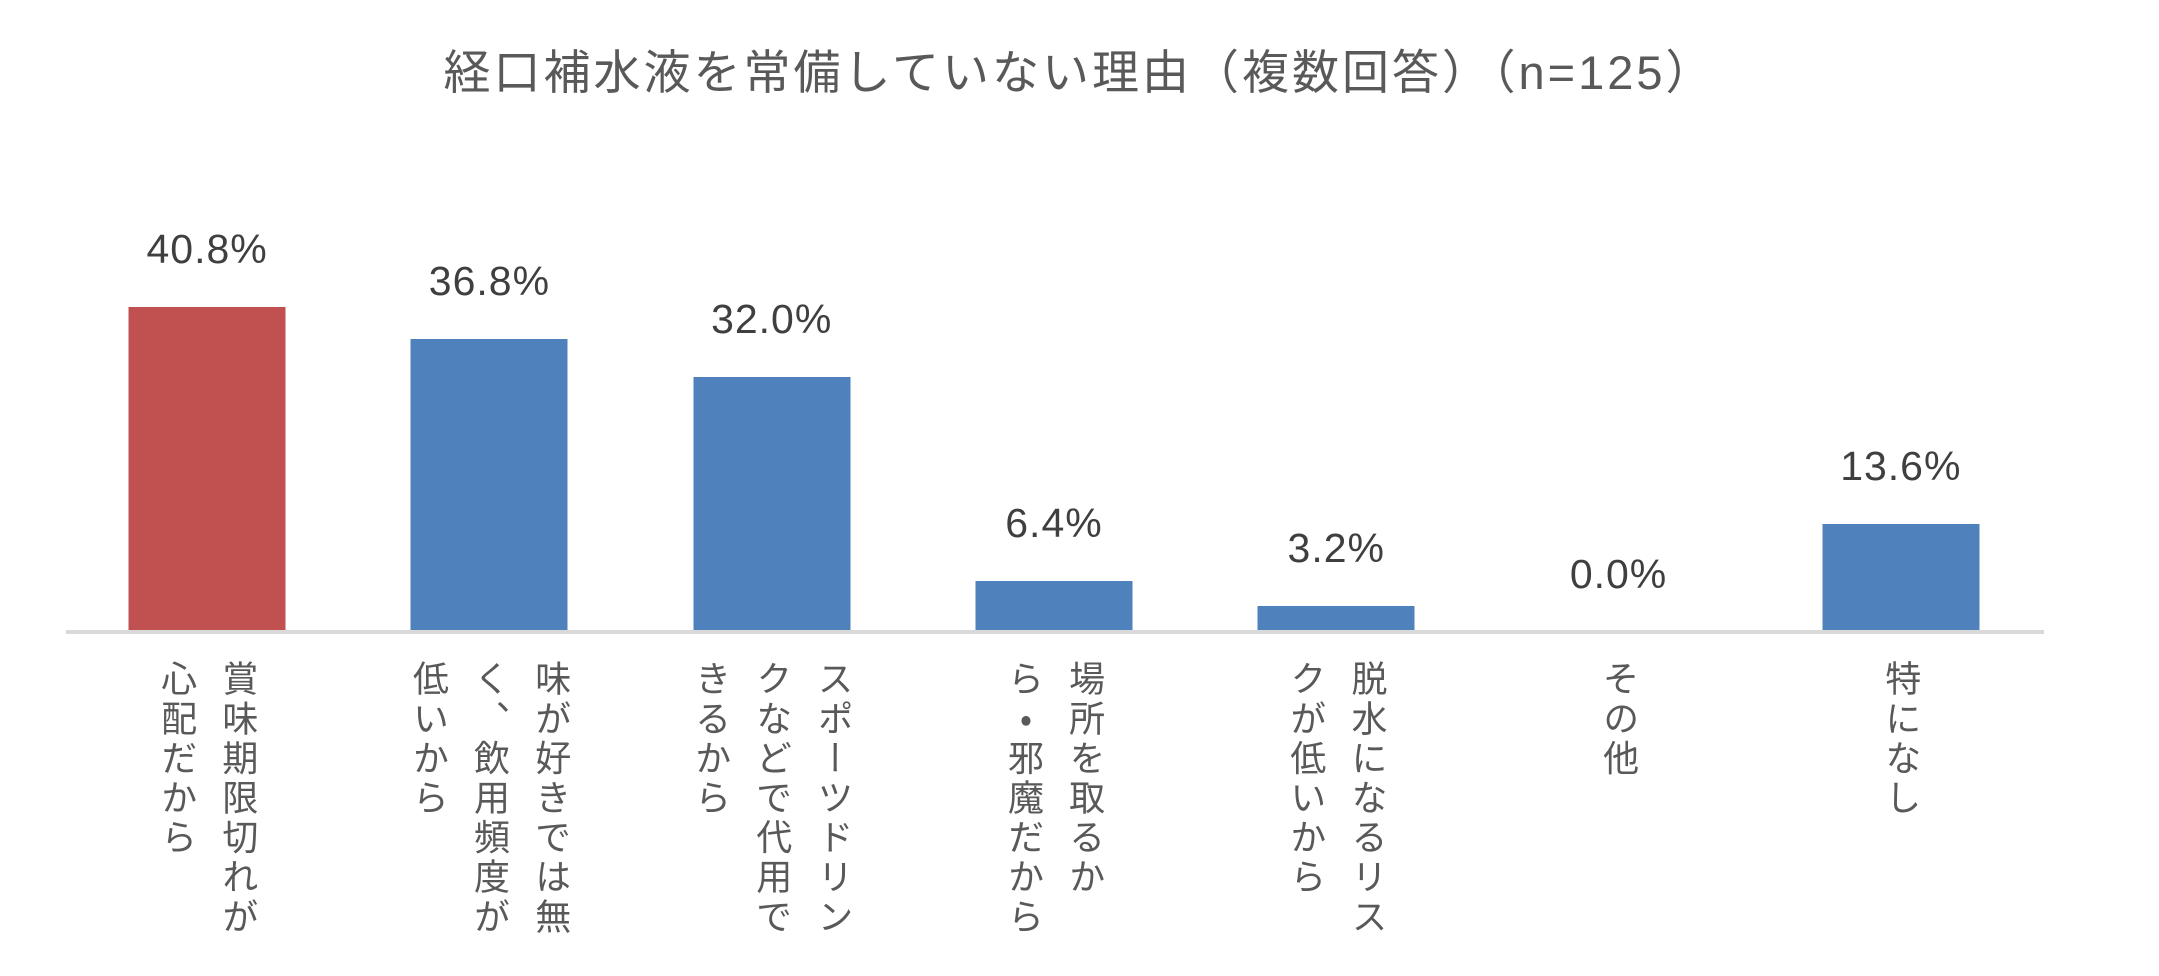 The height and width of the screenshot is (976, 2159). Describe the element at coordinates (1336, 386) in the screenshot. I see `bar-slot: 3.2%` at that location.